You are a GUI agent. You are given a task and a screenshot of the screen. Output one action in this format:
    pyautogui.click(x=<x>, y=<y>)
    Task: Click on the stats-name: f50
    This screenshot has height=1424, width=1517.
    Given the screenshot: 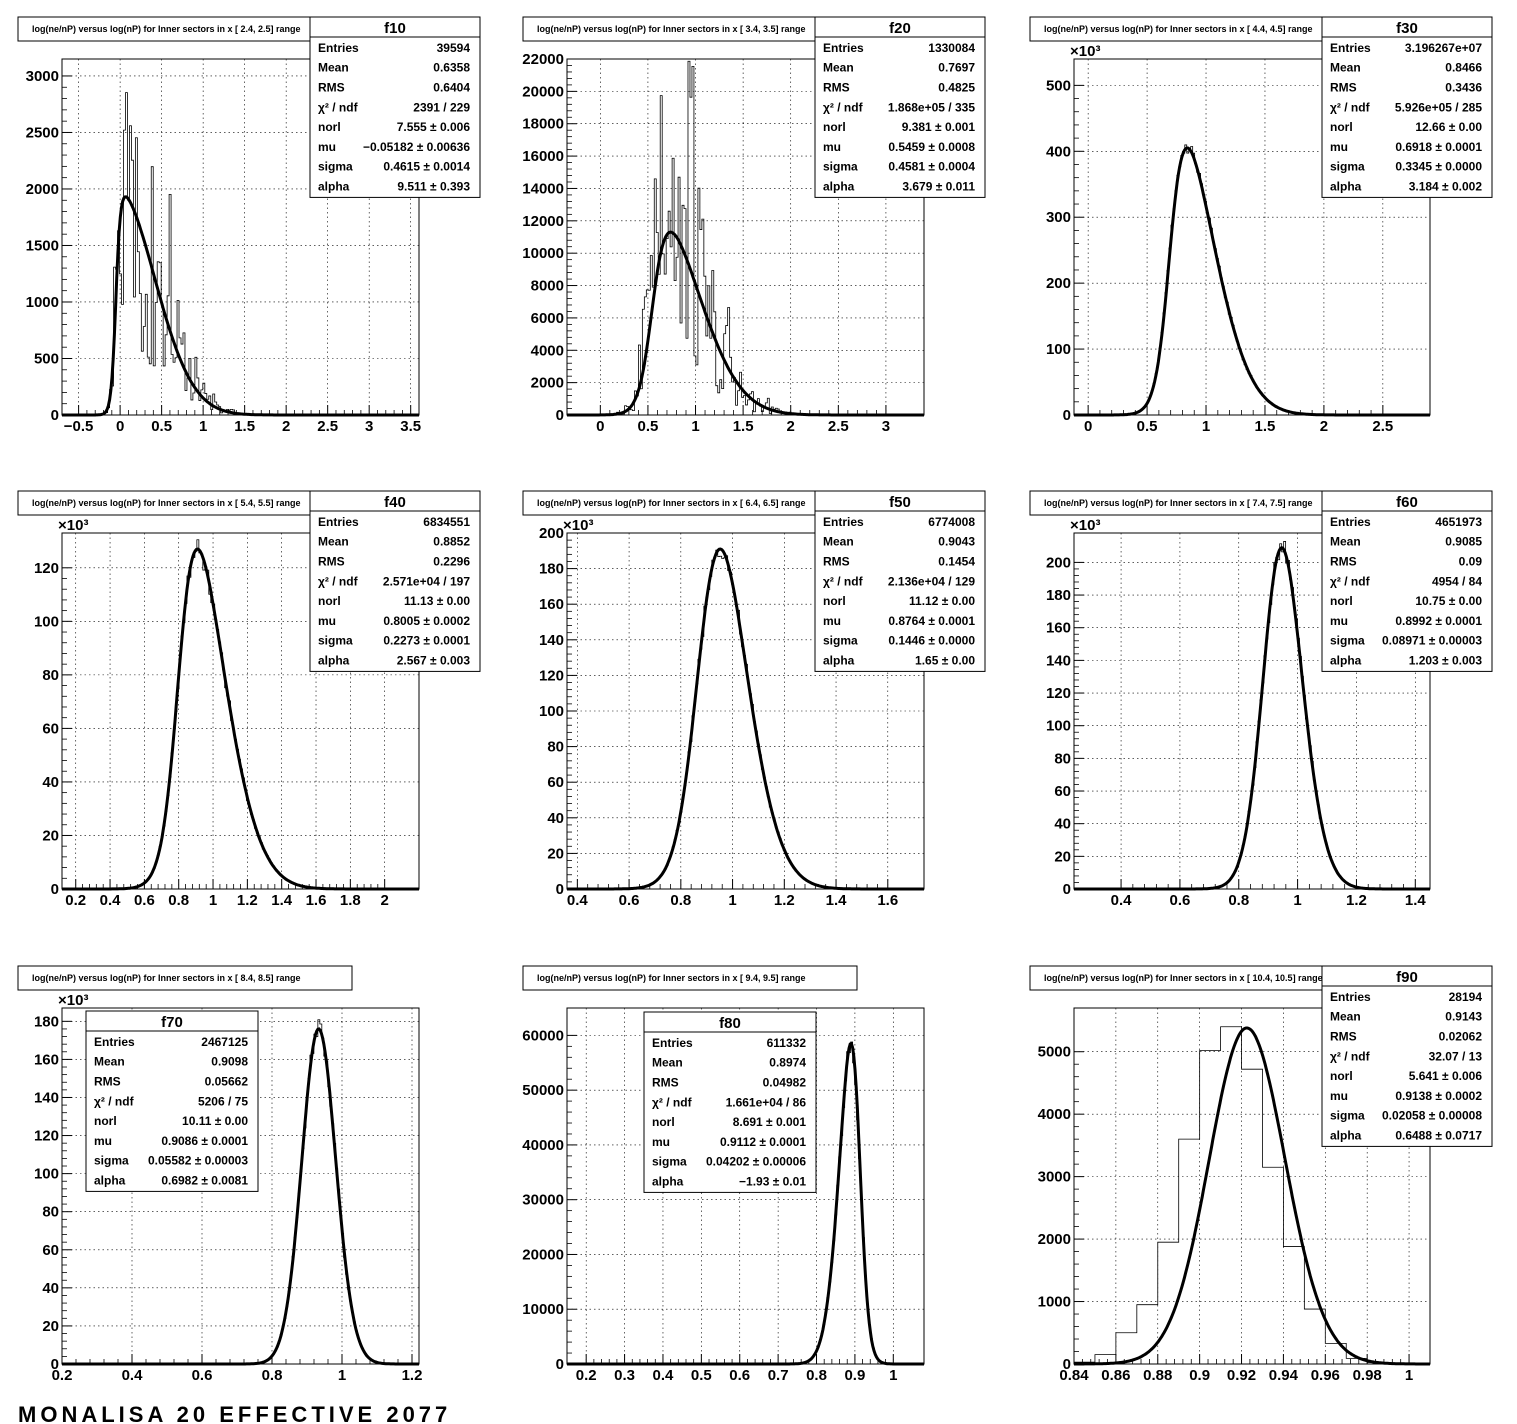 What is the action you would take?
    pyautogui.click(x=900, y=502)
    